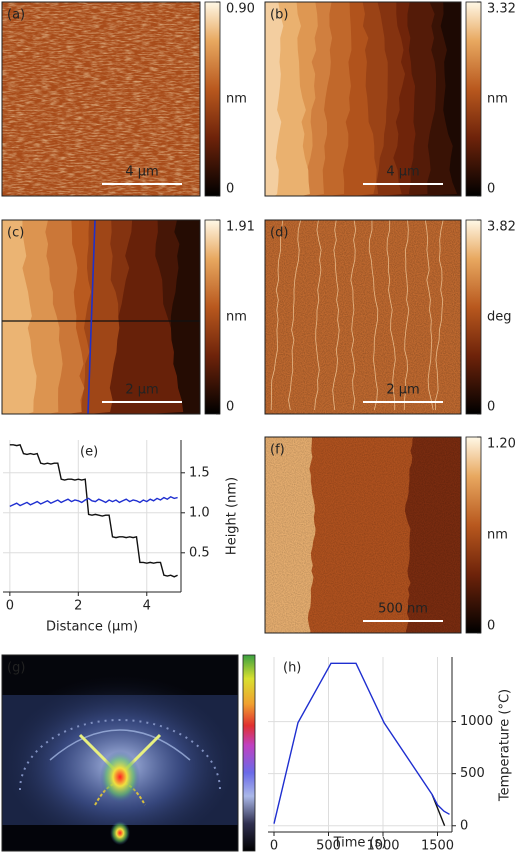 The height and width of the screenshot is (857, 520). Describe the element at coordinates (501, 227) in the screenshot. I see `colorbar-tick-label: 3.82` at that location.